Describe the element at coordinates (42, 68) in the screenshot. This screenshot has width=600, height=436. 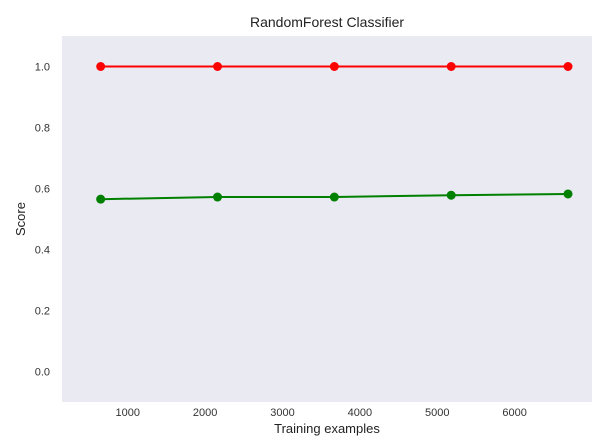
I see `y-tick-label: 1.0` at that location.